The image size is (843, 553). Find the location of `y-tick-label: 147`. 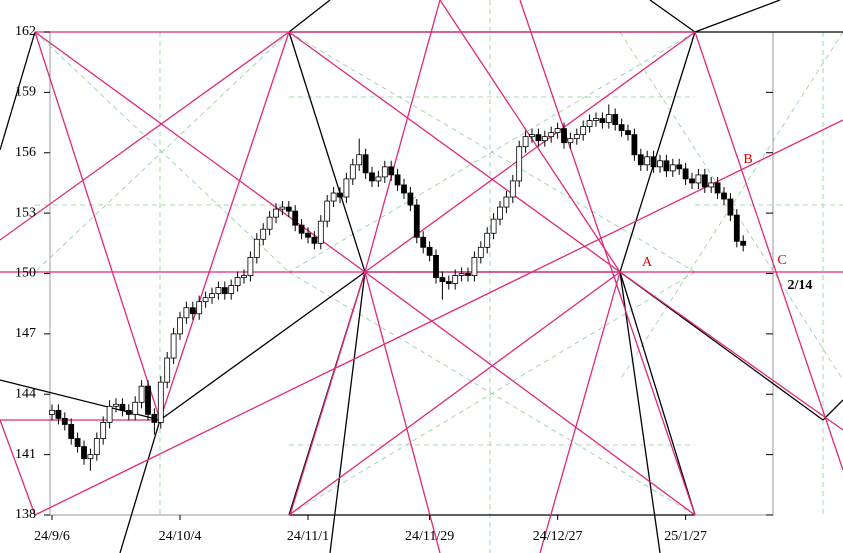

y-tick-label: 147 is located at coordinates (25, 333).